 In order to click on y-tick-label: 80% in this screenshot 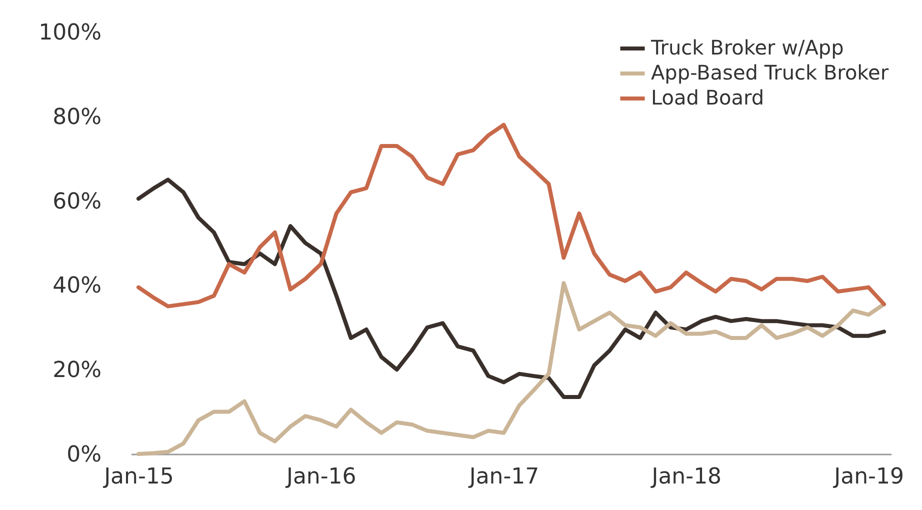, I will do `click(77, 117)`.